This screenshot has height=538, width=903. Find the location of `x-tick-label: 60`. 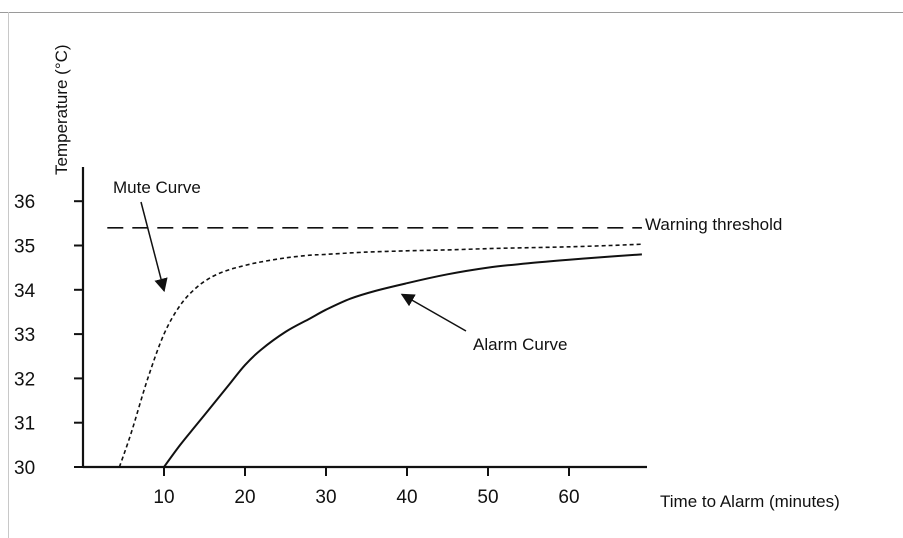

x-tick-label: 60 is located at coordinates (568, 497).